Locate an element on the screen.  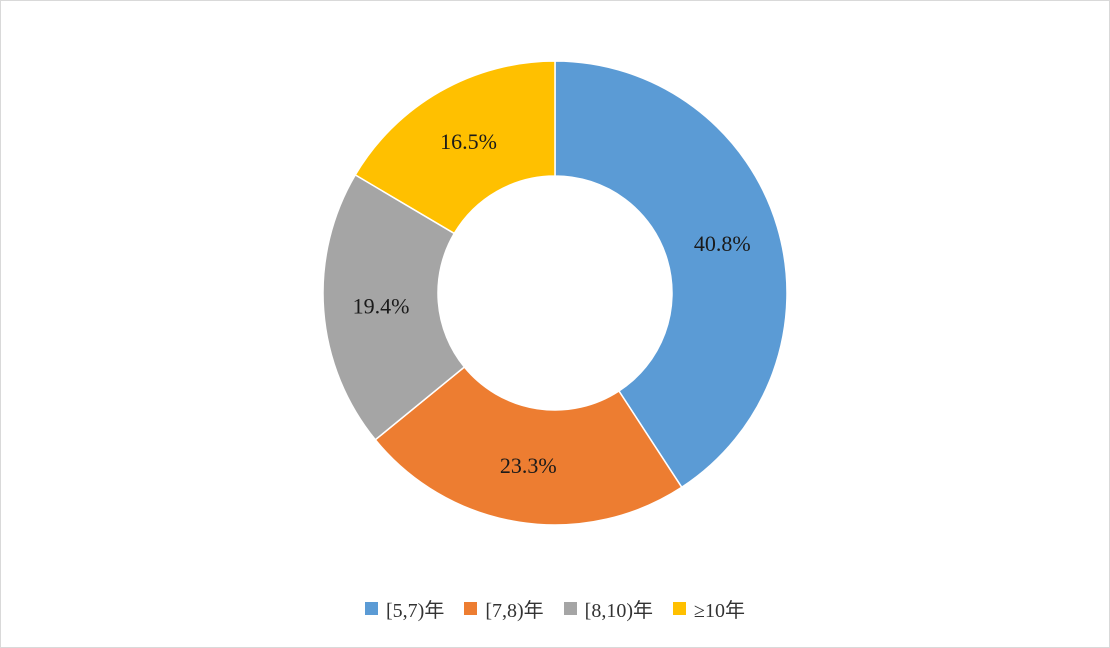
legend-item-5-7: [5,7)年 is located at coordinates (404, 608).